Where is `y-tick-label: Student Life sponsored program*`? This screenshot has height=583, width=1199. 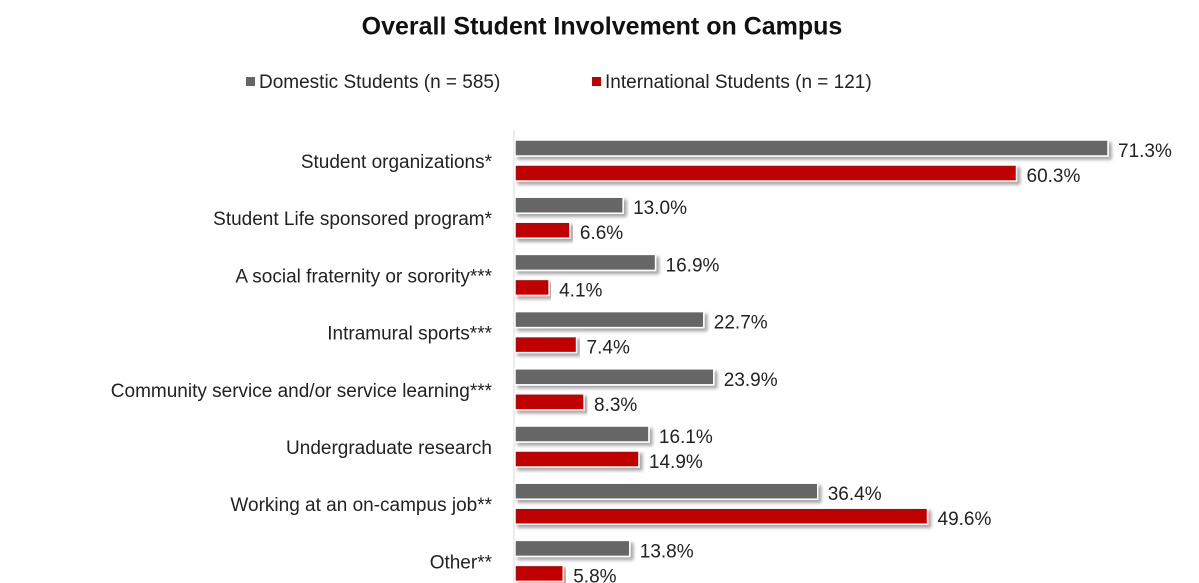
y-tick-label: Student Life sponsored program* is located at coordinates (352, 219).